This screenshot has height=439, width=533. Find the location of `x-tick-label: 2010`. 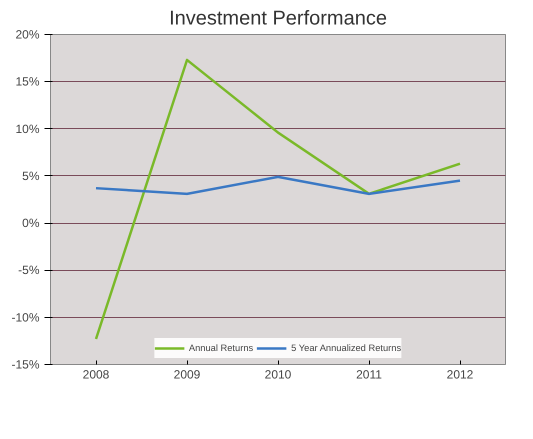

x-tick-label: 2010 is located at coordinates (278, 375).